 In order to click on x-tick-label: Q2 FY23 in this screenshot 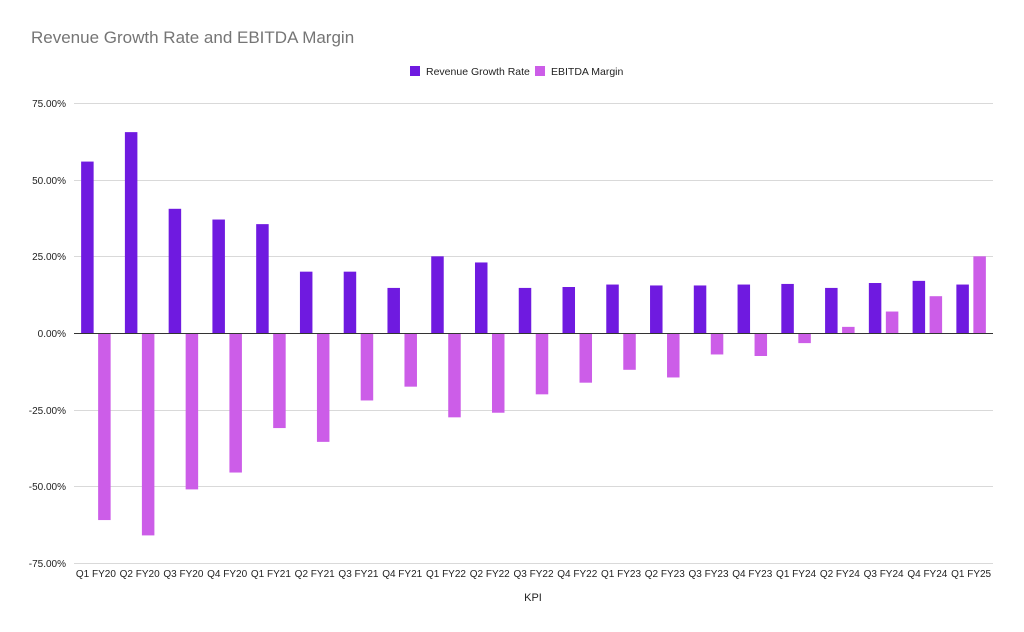, I will do `click(665, 574)`.